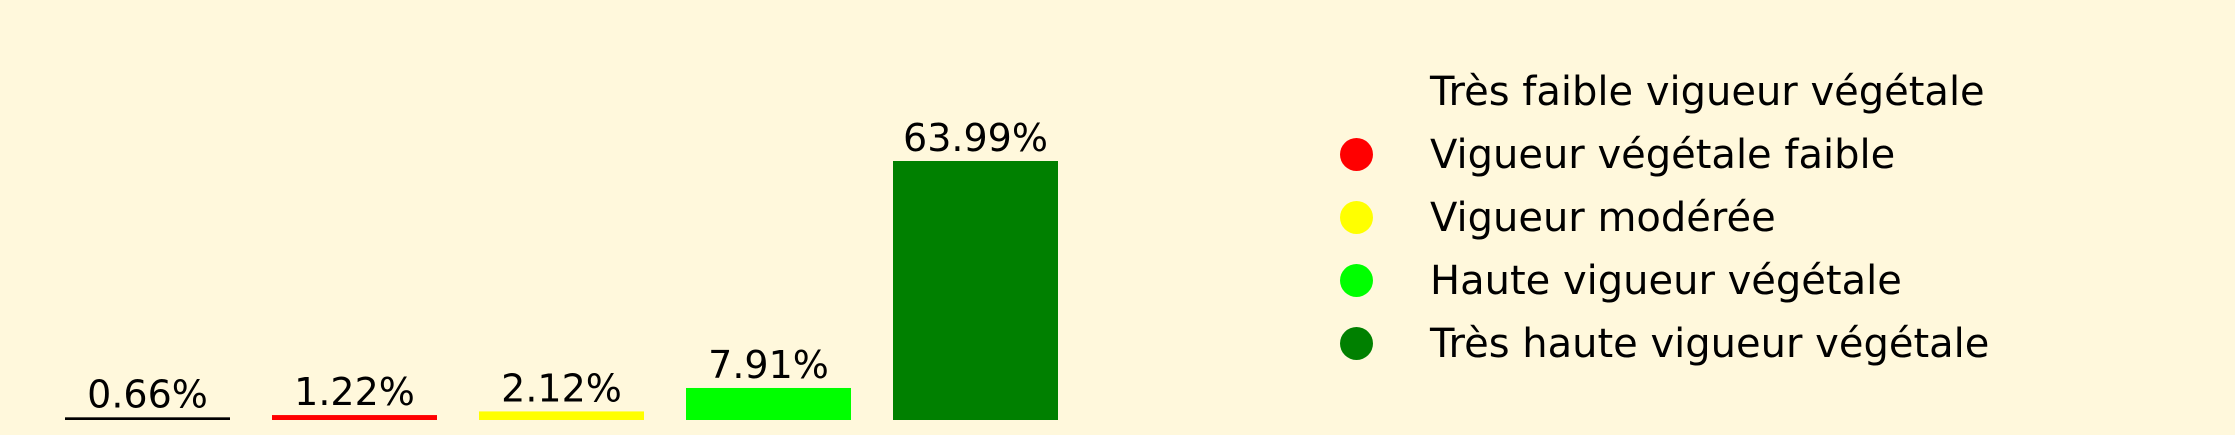 This screenshot has height=435, width=2235. I want to click on bar-value-label: 2.12%, so click(561, 388).